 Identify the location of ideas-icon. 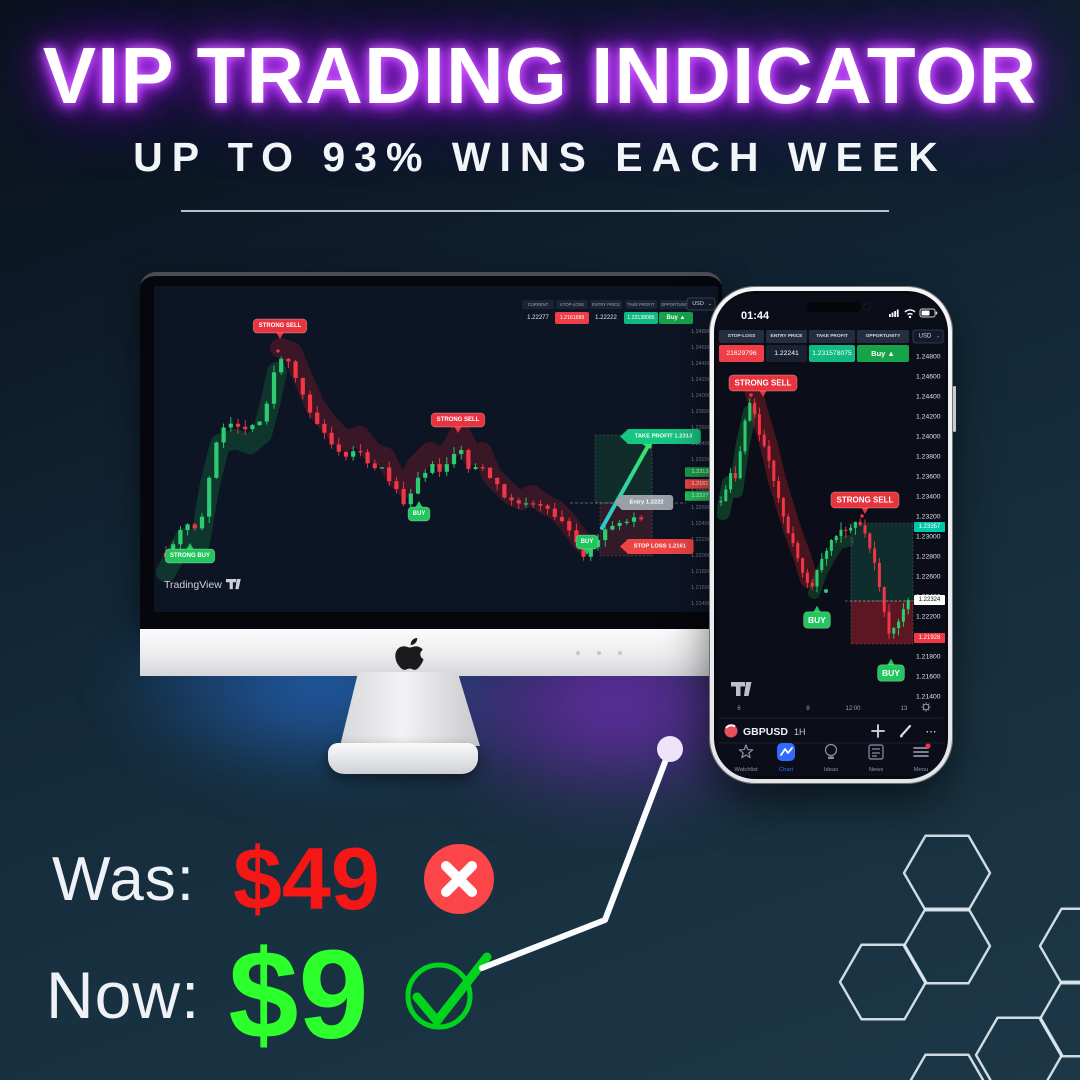
(831, 750).